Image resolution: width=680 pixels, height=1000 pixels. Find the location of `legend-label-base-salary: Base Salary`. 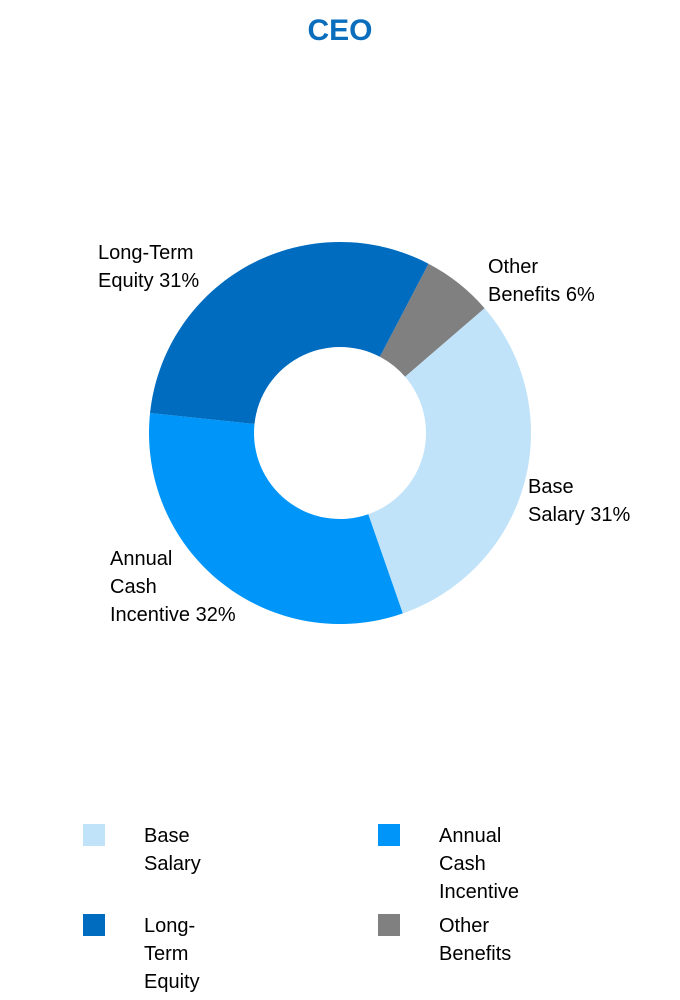

legend-label-base-salary: Base Salary is located at coordinates (172, 850).